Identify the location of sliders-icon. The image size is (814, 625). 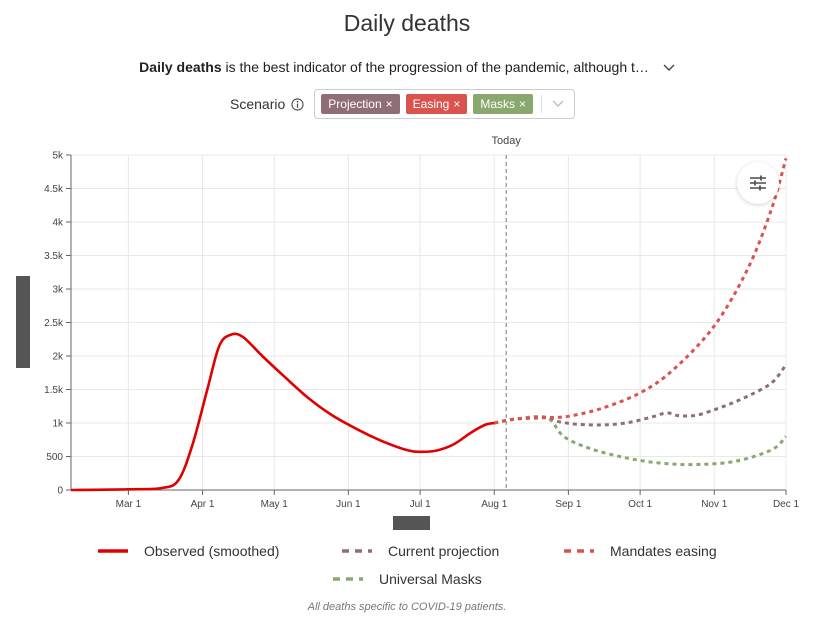
(758, 183).